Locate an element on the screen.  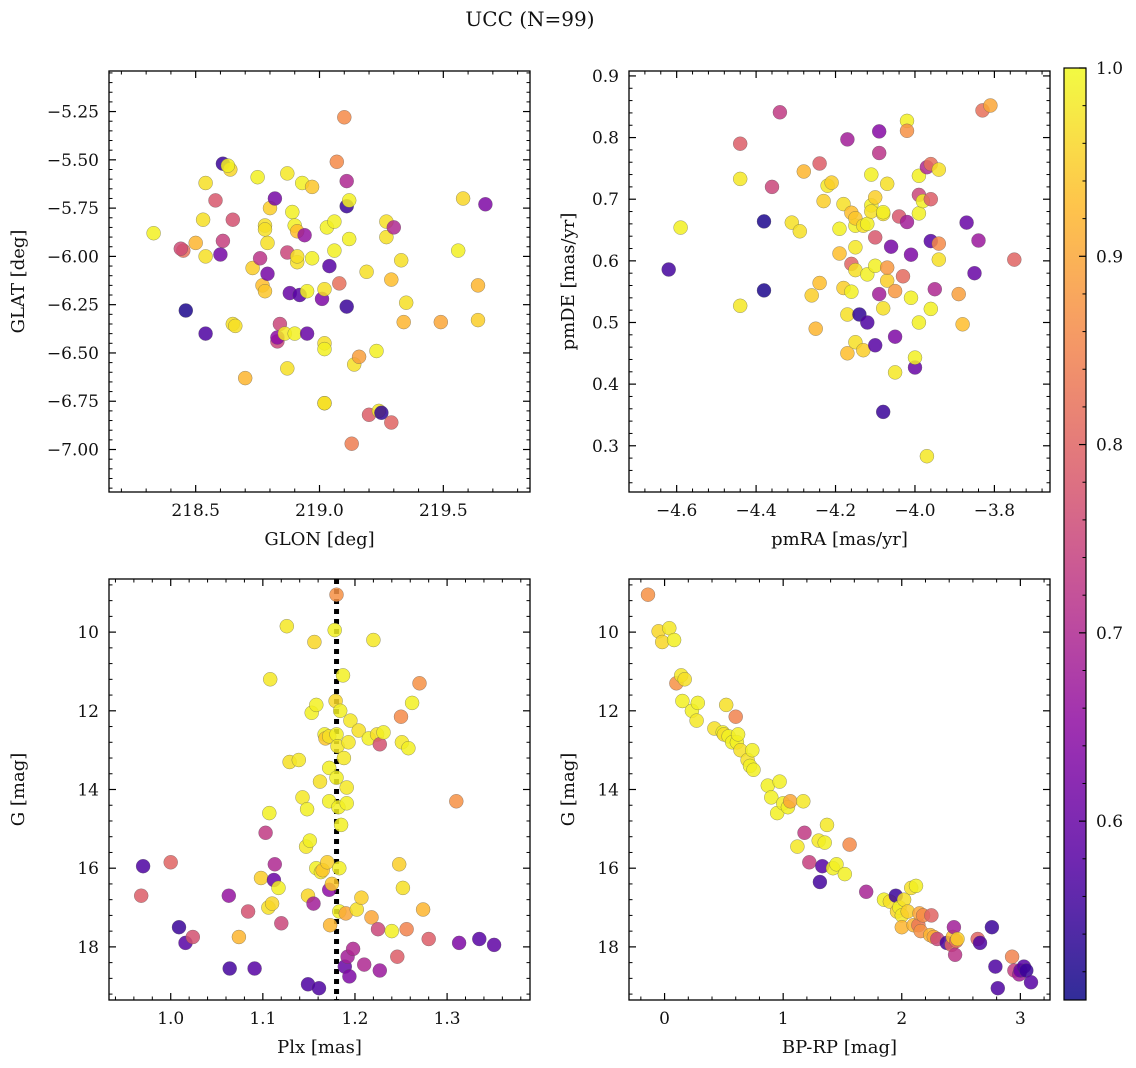
x-tick-label: −4.0 is located at coordinates (914, 511).